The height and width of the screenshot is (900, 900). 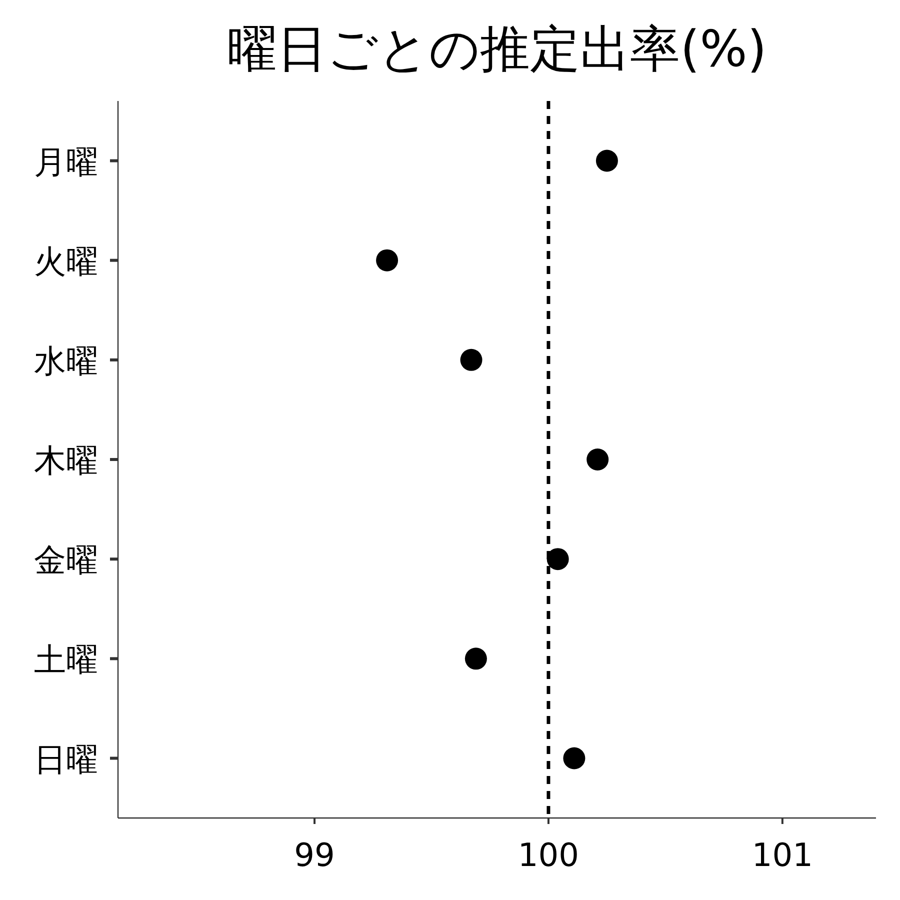 What do you see at coordinates (66, 560) in the screenshot?
I see `y-tick-label: 金曜` at bounding box center [66, 560].